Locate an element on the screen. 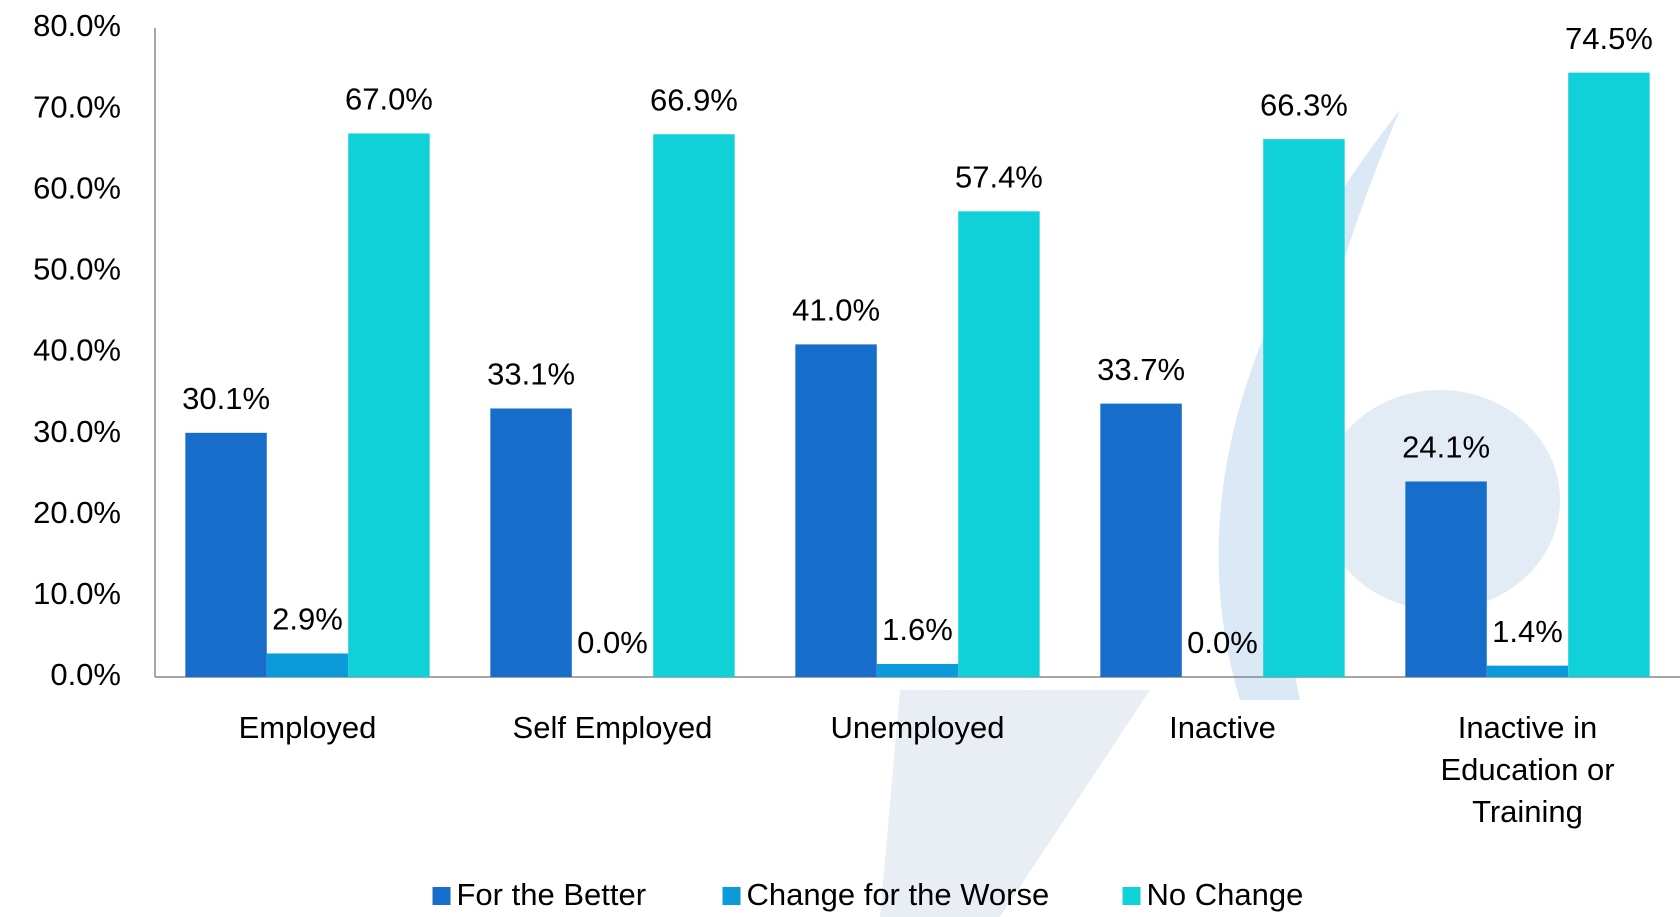  y-tick-label: 80.0% is located at coordinates (77, 25).